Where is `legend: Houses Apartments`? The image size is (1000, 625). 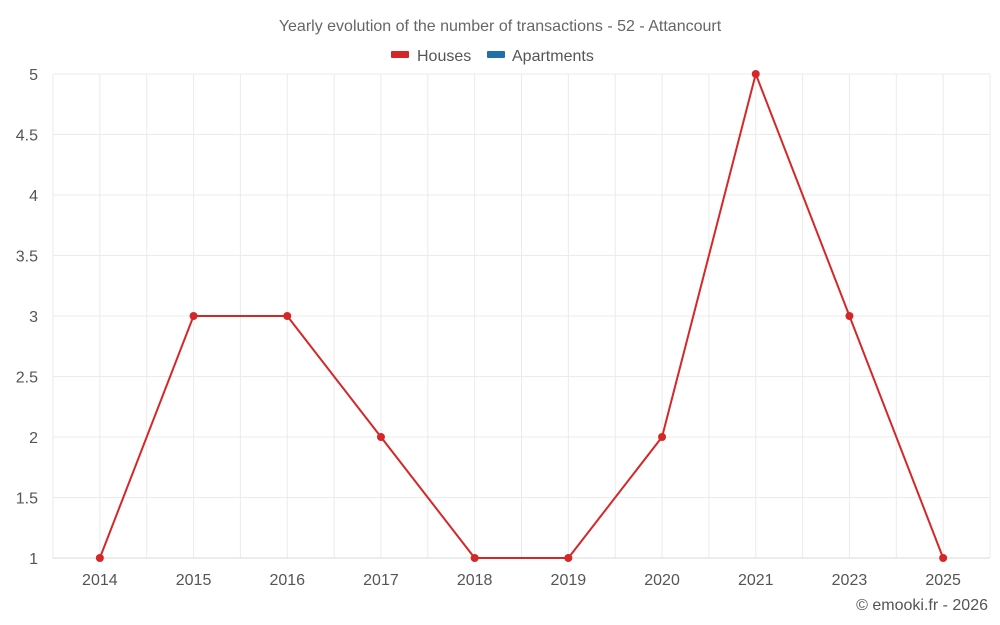
legend: Houses Apartments is located at coordinates (492, 56).